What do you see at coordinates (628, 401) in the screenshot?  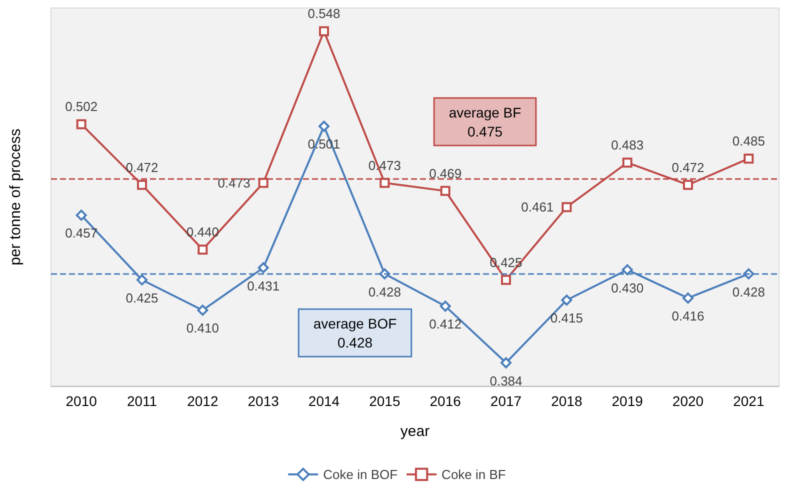 I see `x-tick-label: 2019` at bounding box center [628, 401].